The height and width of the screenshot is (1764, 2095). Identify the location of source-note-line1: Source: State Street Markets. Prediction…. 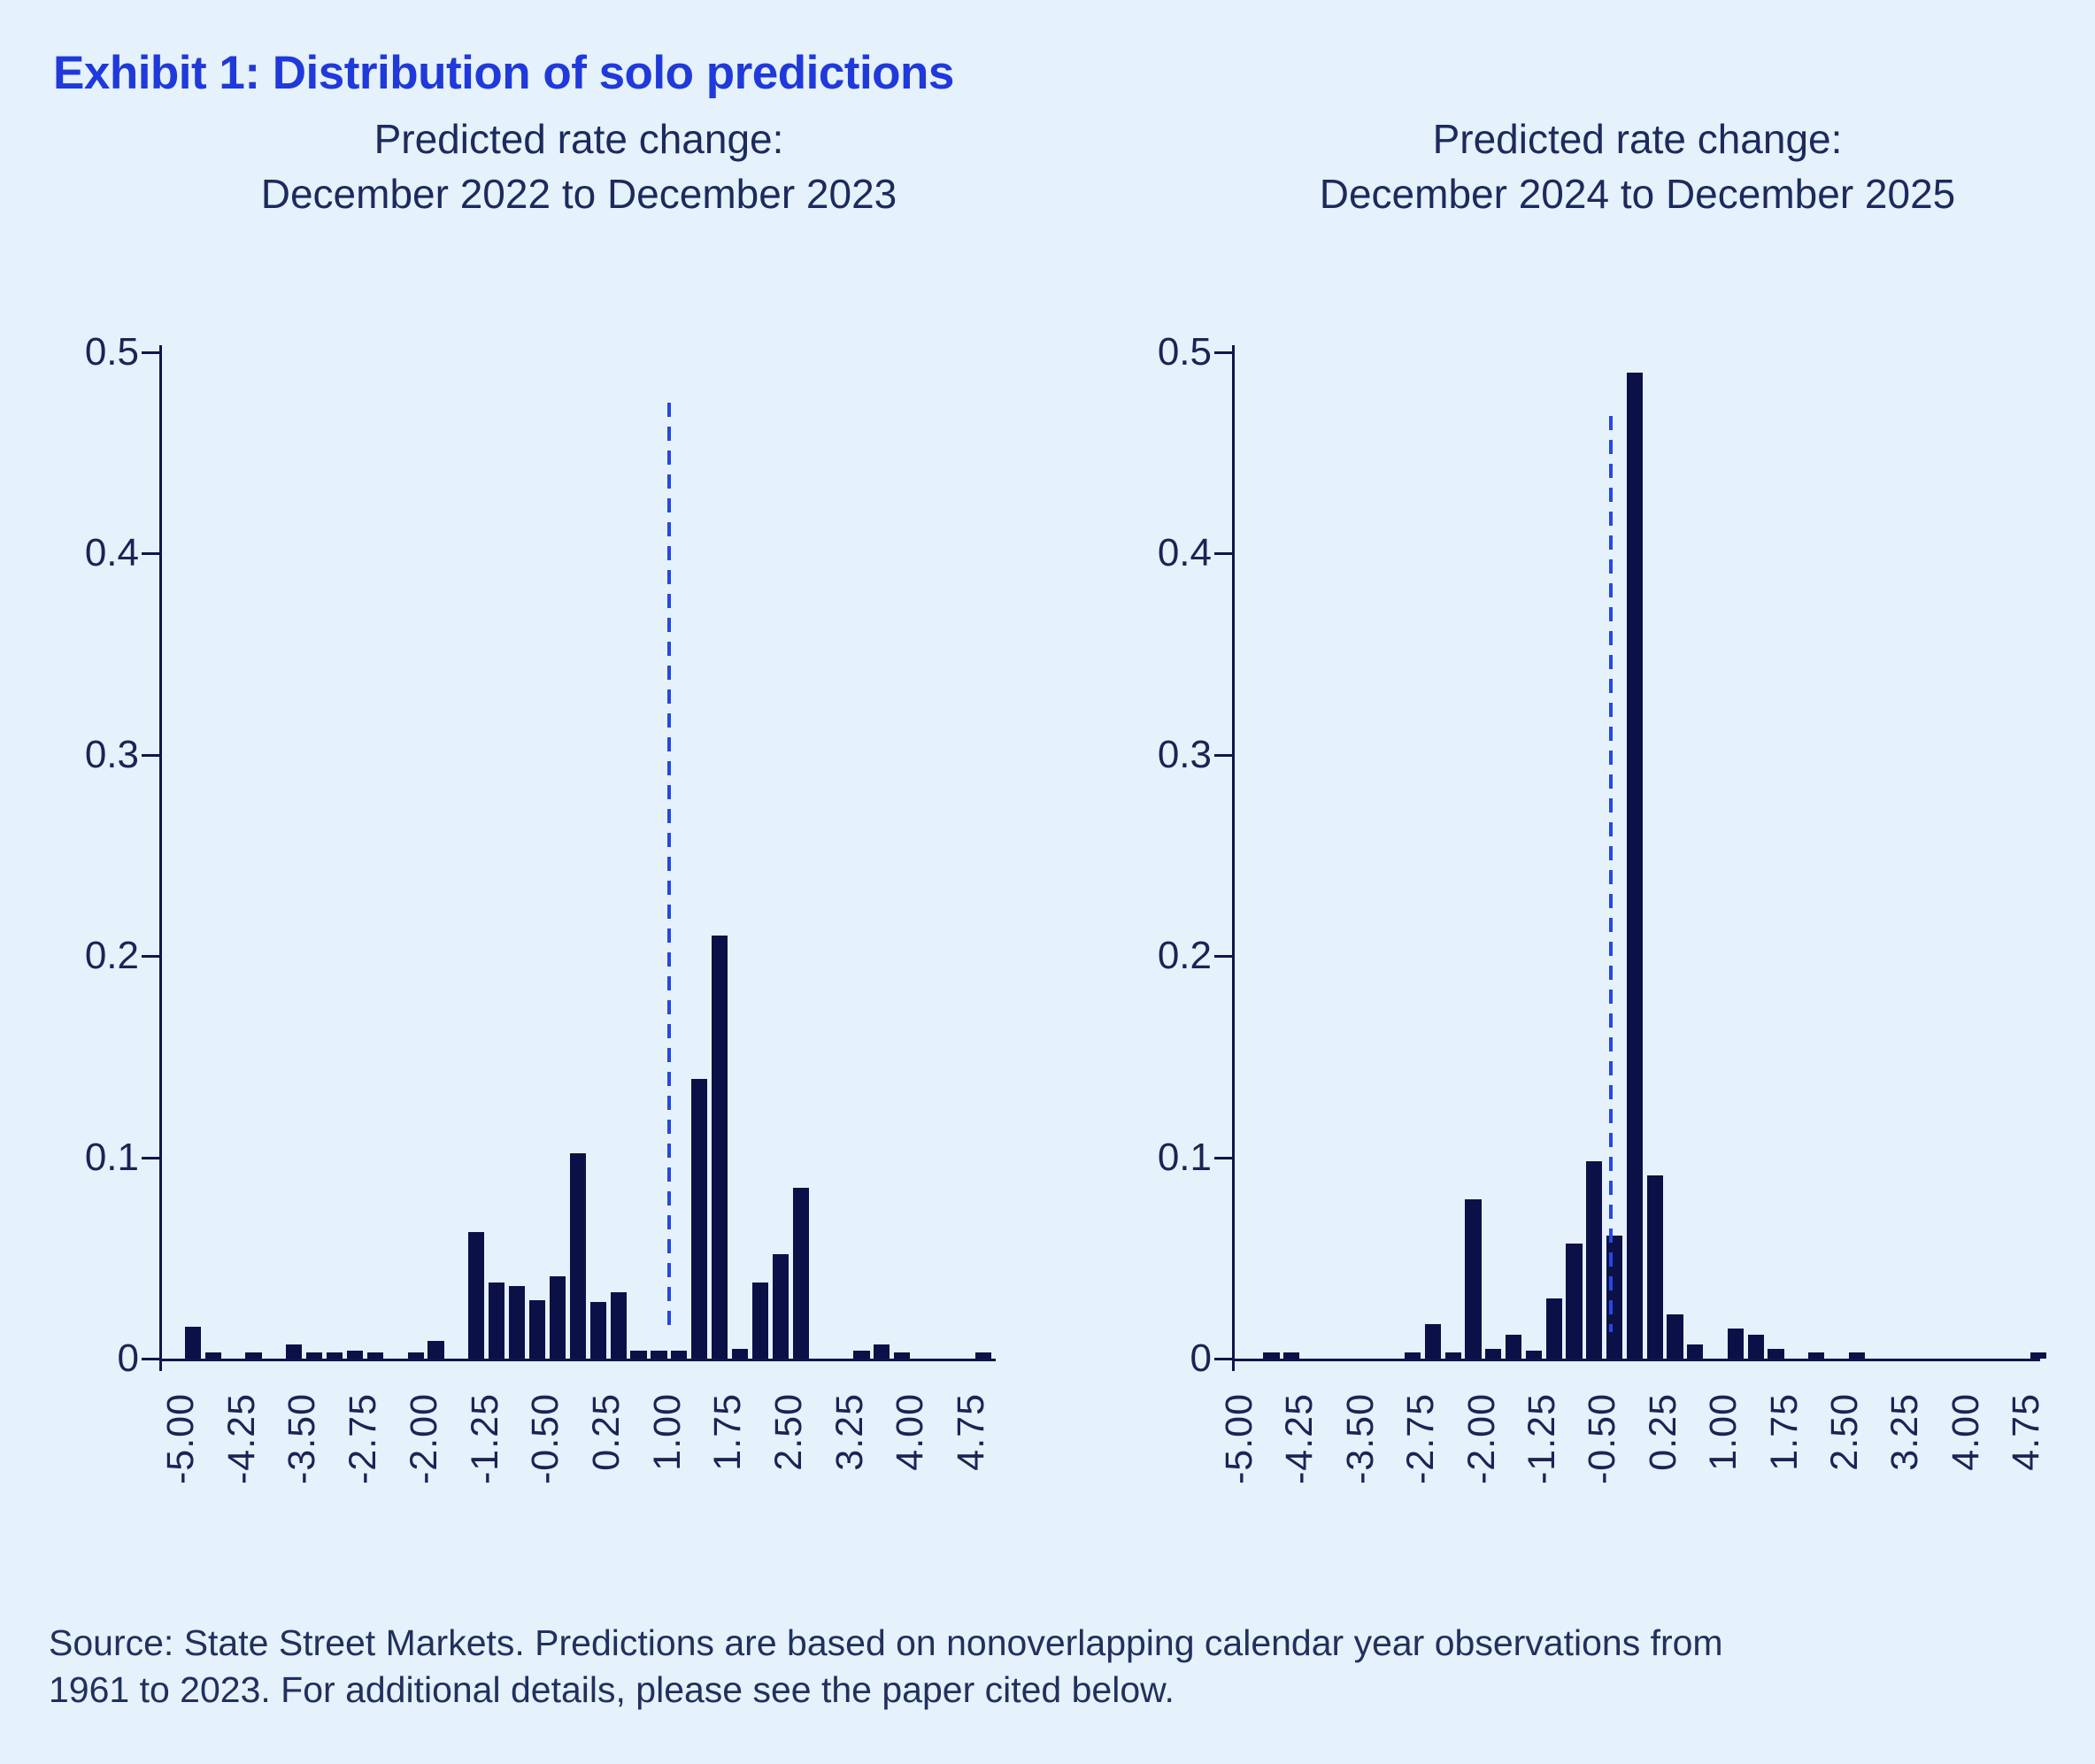
(886, 1642).